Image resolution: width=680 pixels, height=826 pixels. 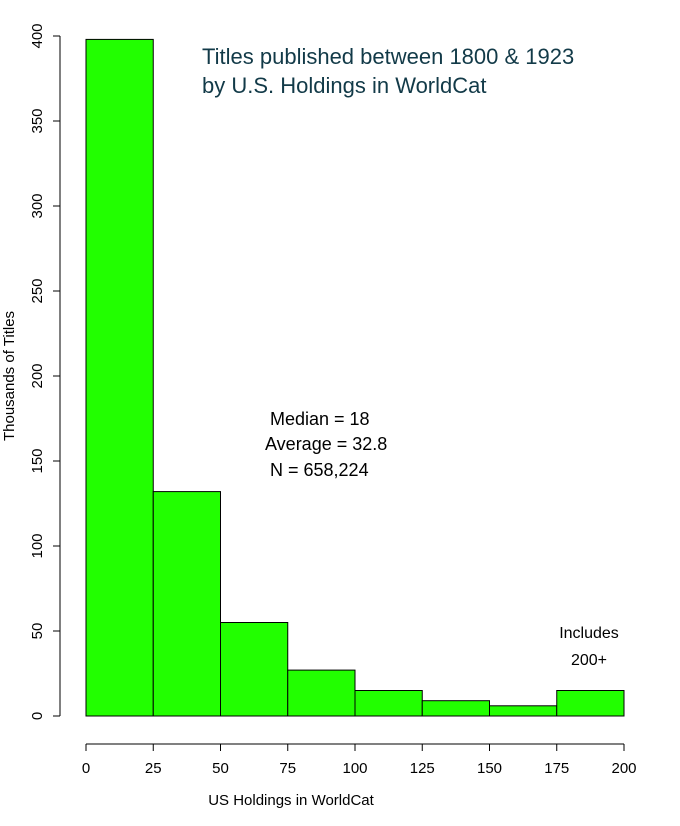 I want to click on x-tick-label: 50, so click(x=220, y=768).